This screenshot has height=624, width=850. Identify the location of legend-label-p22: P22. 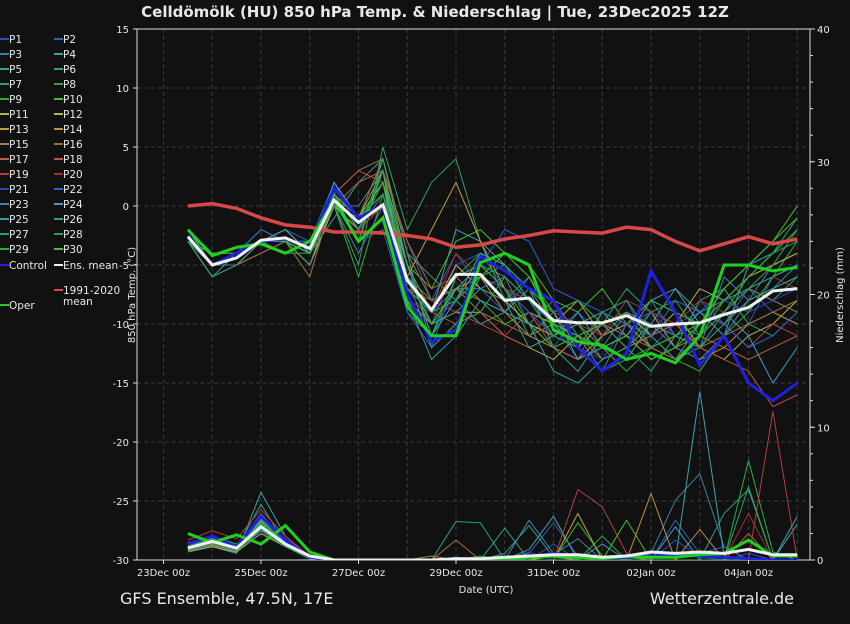
(73, 190).